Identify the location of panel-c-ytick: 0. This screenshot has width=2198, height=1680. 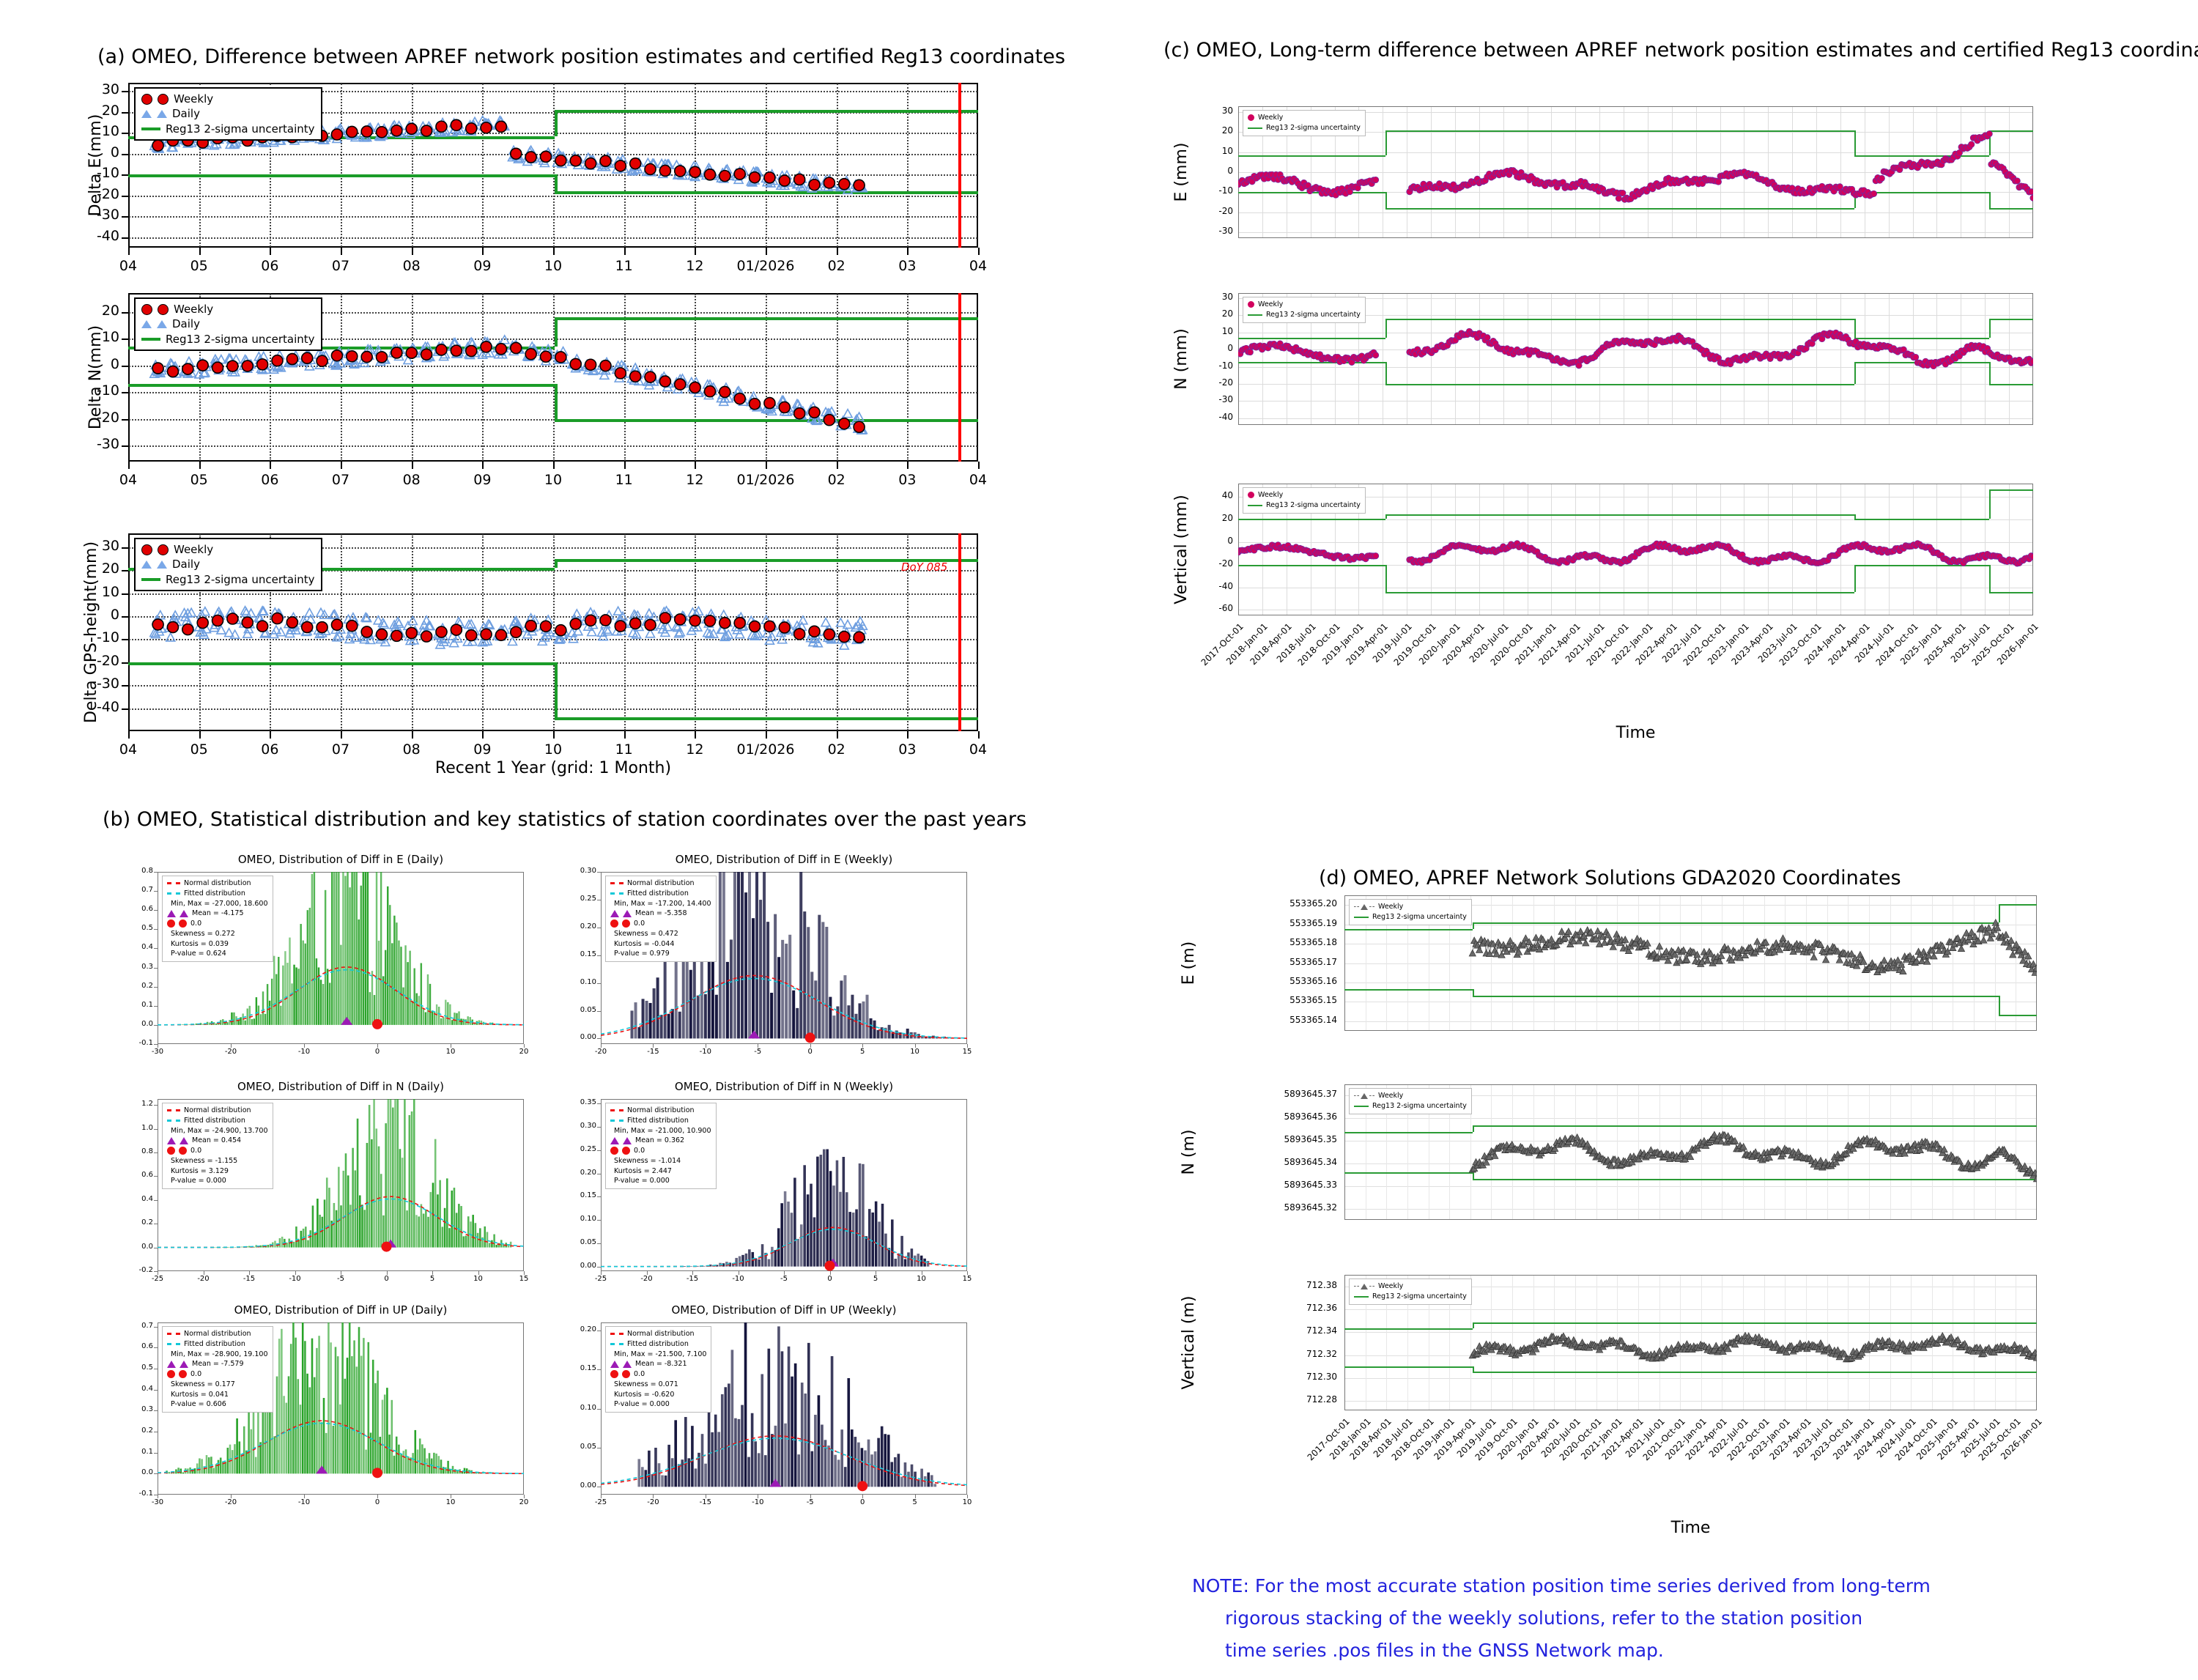
(1230, 541).